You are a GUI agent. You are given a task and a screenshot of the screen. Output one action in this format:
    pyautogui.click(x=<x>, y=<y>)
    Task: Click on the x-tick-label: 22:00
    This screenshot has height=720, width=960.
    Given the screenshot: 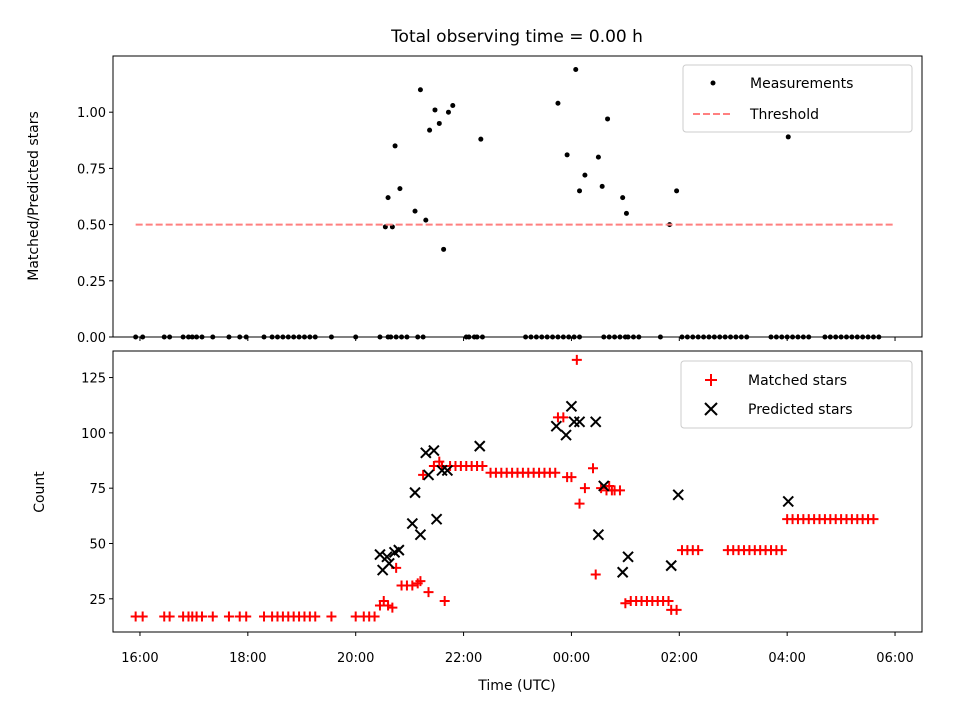 What is the action you would take?
    pyautogui.click(x=463, y=658)
    